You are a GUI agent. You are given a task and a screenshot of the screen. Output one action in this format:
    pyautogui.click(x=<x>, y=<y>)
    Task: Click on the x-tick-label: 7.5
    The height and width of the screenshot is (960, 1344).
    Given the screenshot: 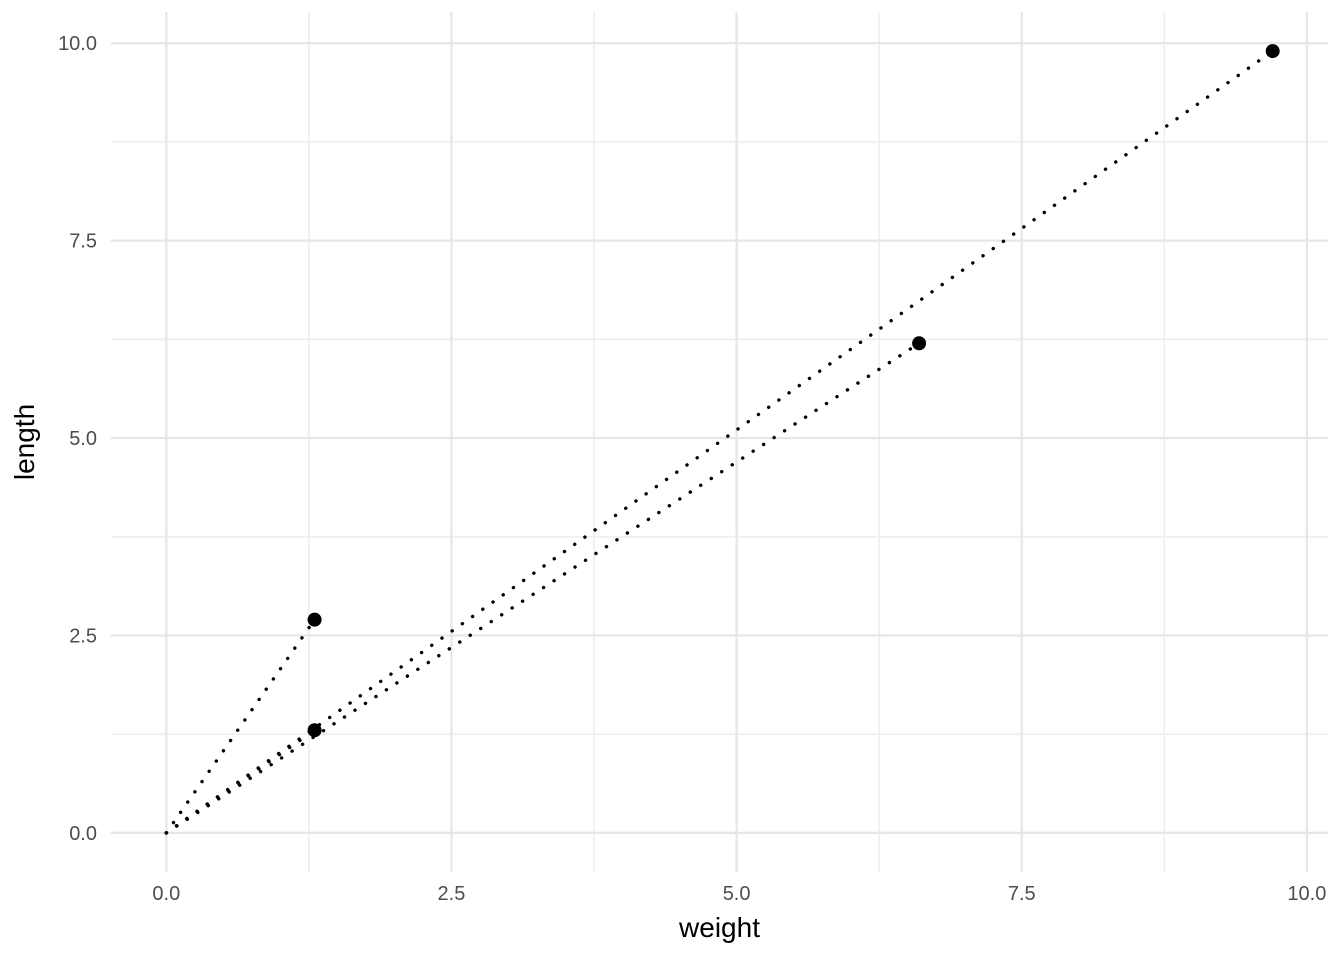 What is the action you would take?
    pyautogui.click(x=1022, y=894)
    